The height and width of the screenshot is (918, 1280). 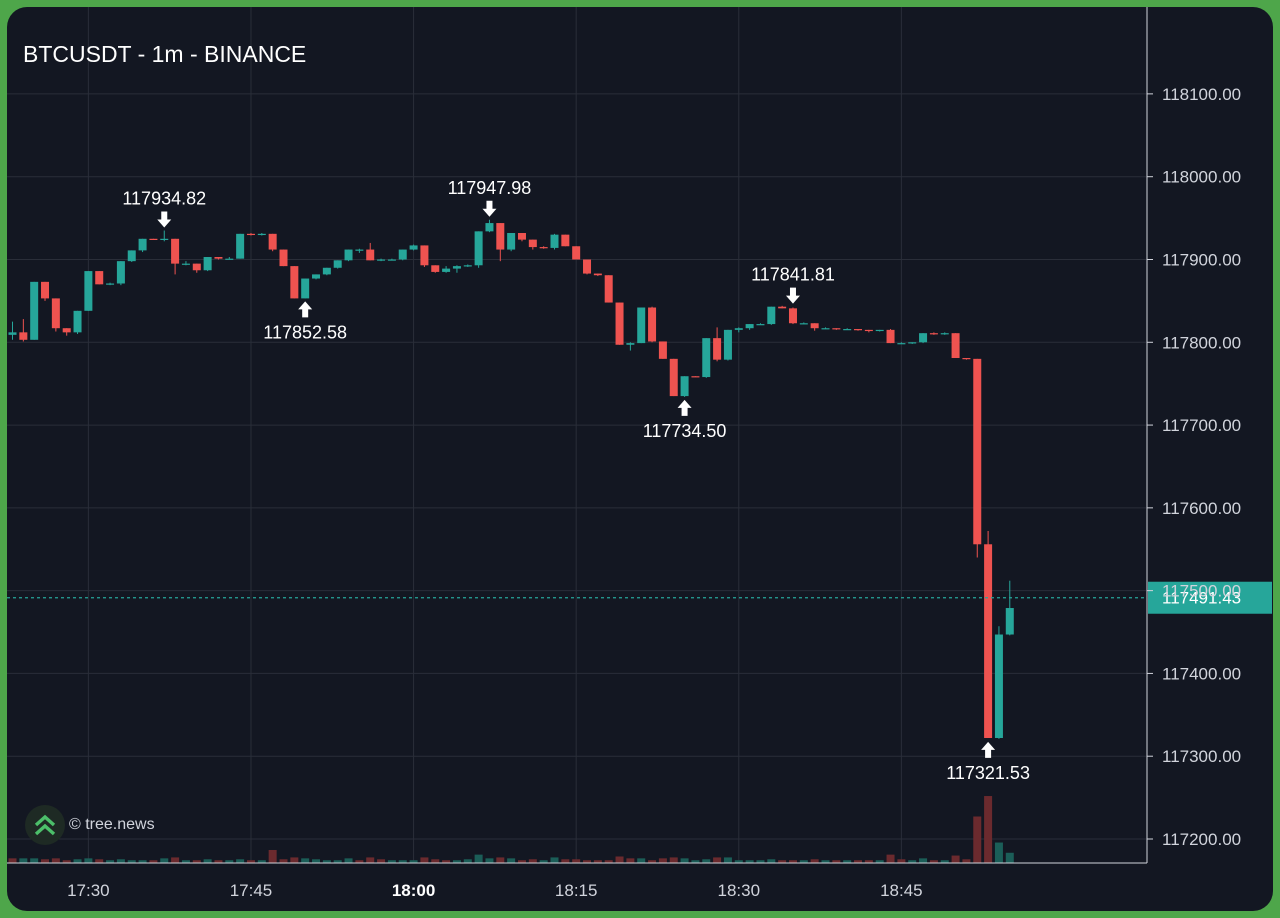 I want to click on time-tick-label: 18:45, so click(x=901, y=890).